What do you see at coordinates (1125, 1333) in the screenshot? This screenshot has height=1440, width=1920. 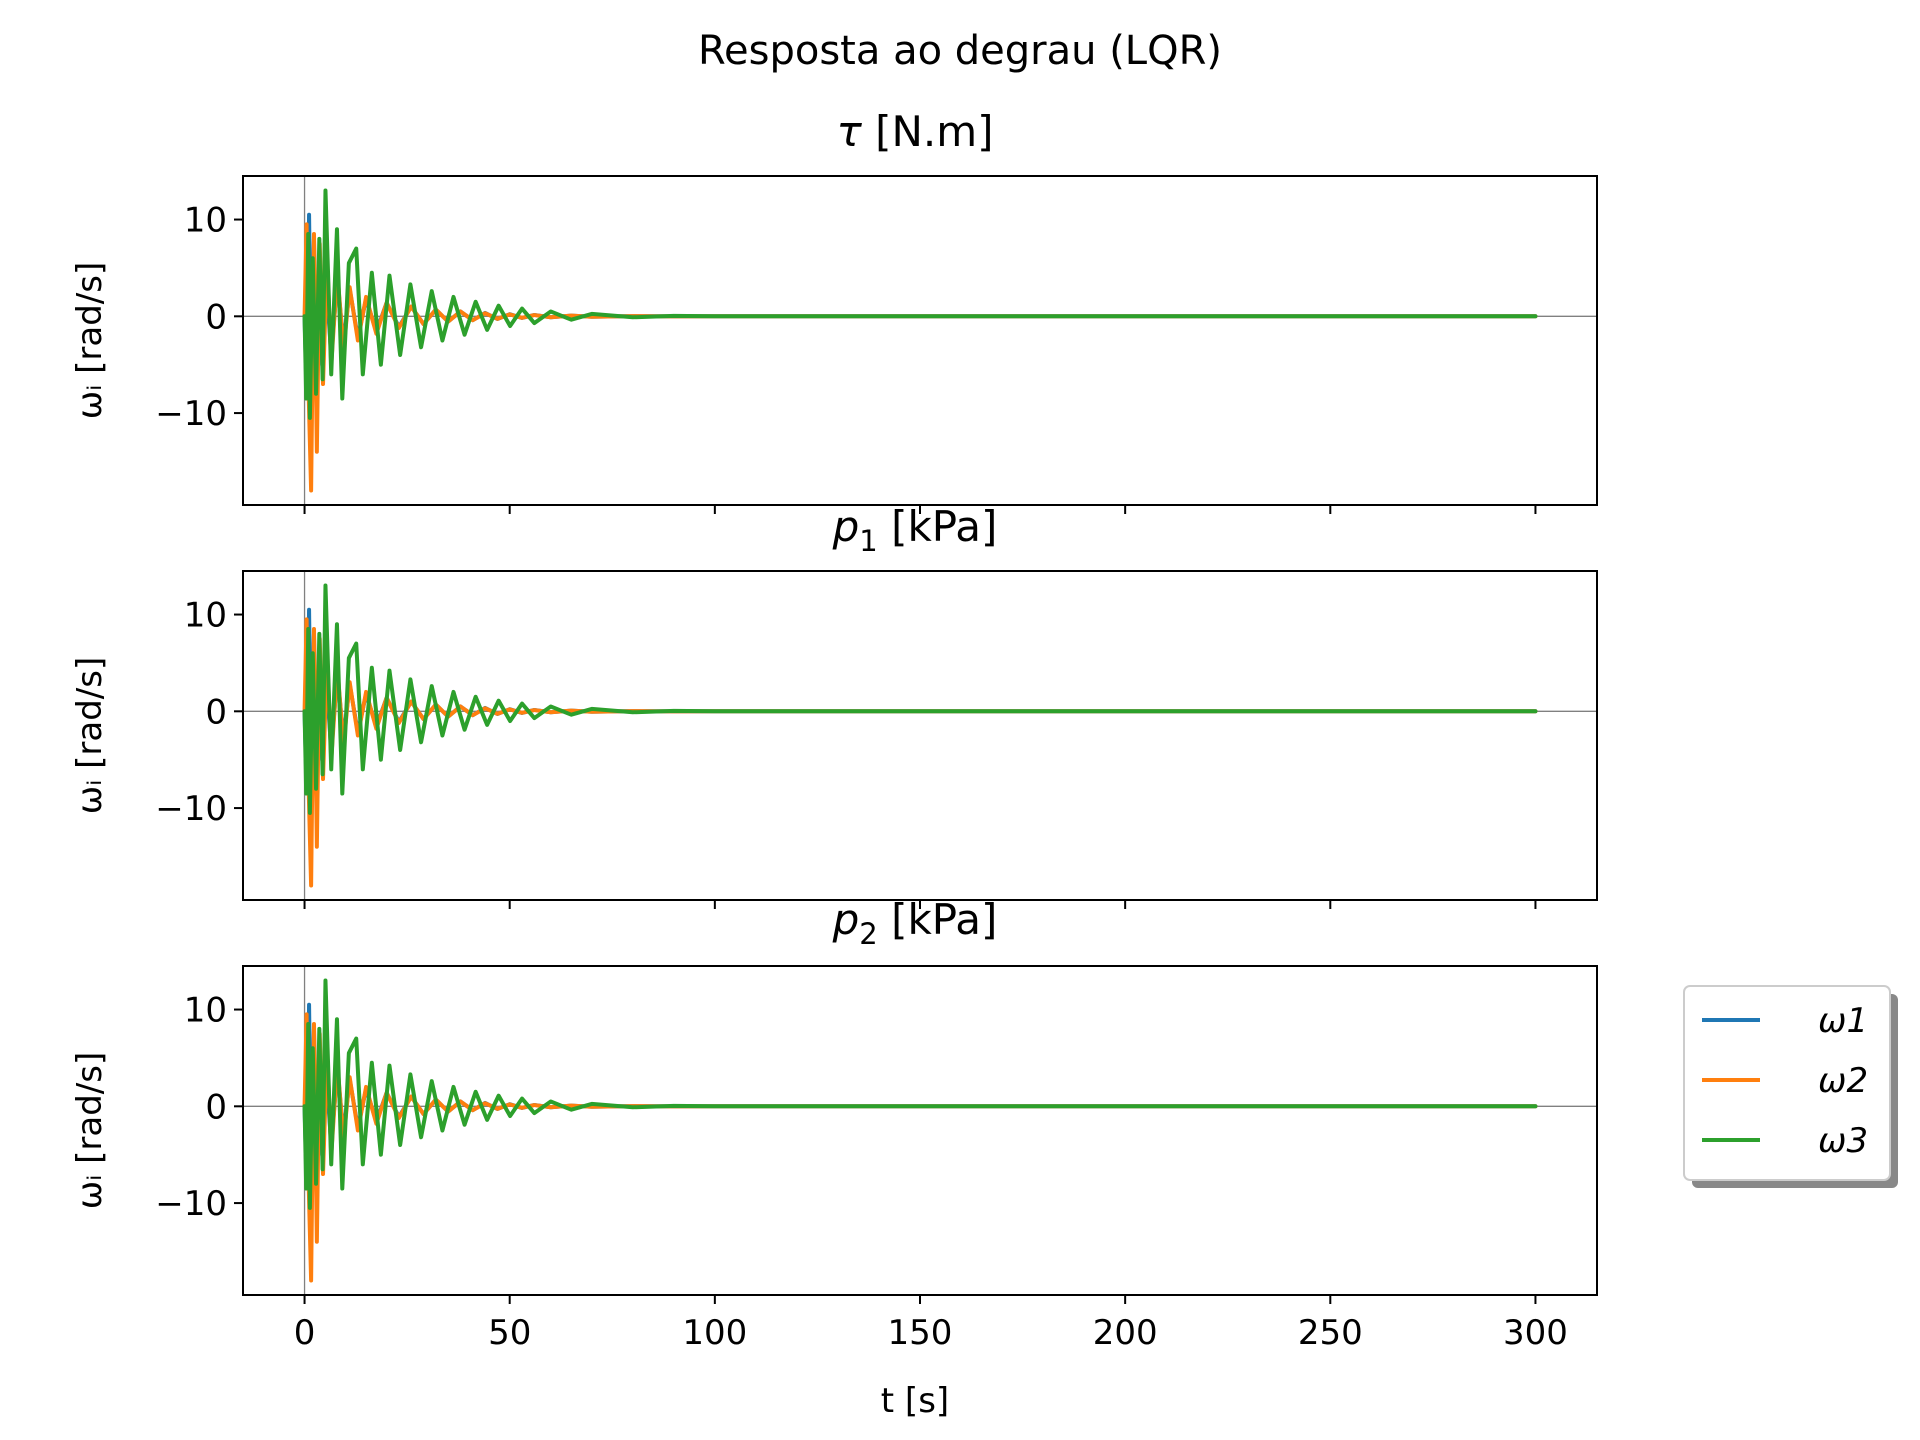 I see `x-tick-label: 200` at bounding box center [1125, 1333].